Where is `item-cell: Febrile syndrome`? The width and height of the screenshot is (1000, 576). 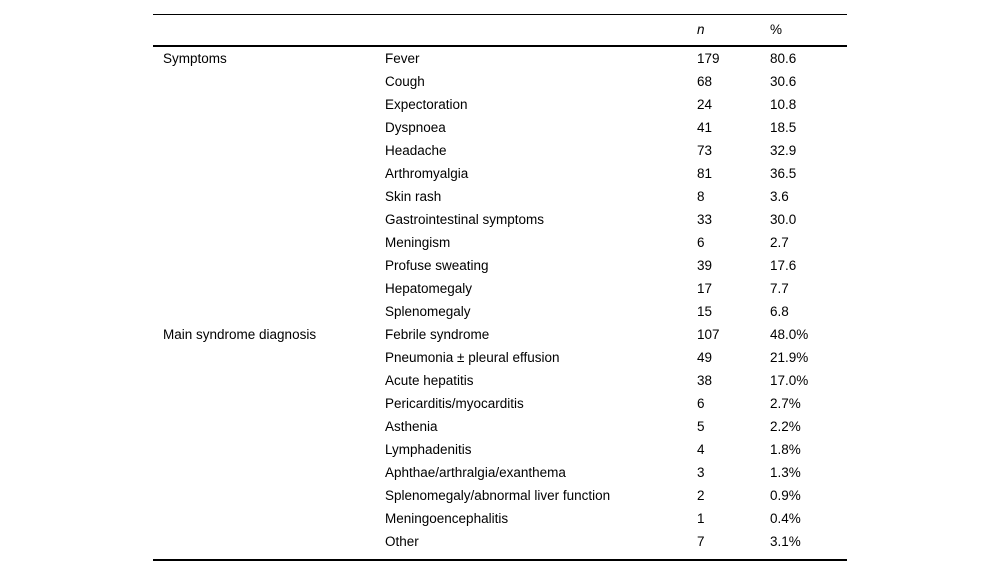
item-cell: Febrile syndrome is located at coordinates (437, 334).